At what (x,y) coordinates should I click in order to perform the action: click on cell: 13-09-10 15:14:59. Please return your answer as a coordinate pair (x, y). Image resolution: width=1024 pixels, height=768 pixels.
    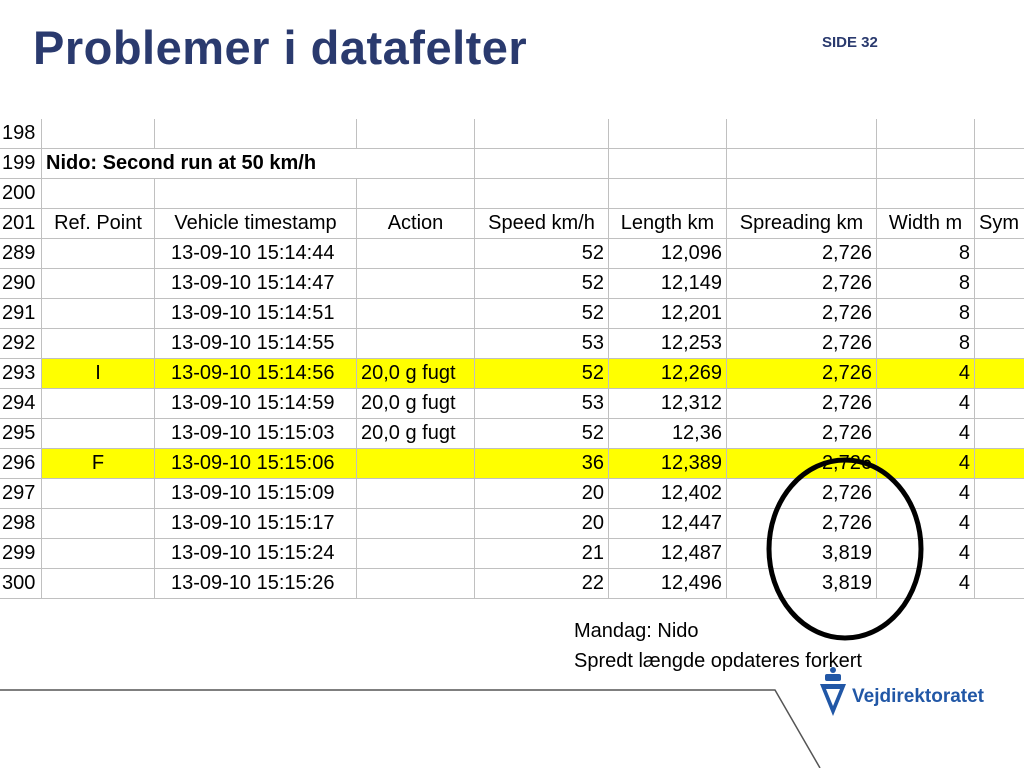
    Looking at the image, I should click on (256, 404).